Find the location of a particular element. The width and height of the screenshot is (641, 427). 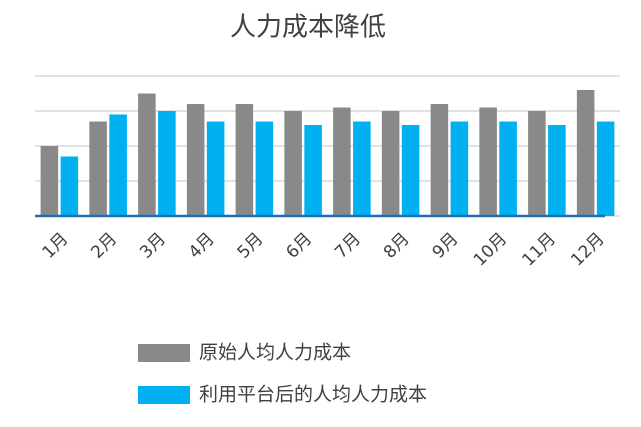

x-tick-label: 9月 is located at coordinates (446, 246).